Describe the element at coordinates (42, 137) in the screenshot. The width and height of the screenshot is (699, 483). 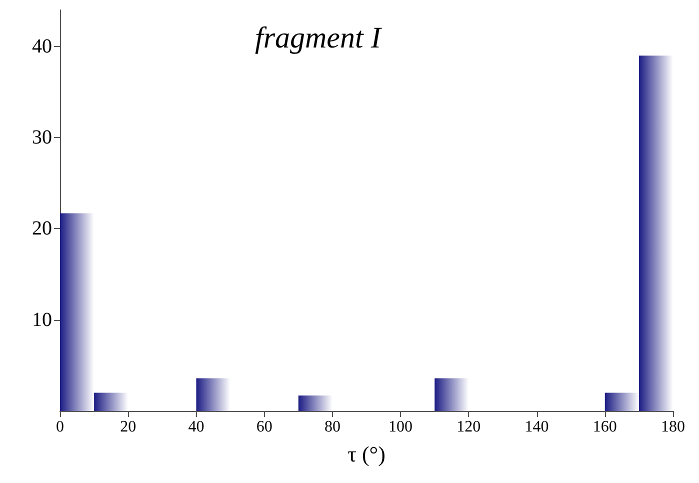
I see `y-tick-label: 30` at that location.